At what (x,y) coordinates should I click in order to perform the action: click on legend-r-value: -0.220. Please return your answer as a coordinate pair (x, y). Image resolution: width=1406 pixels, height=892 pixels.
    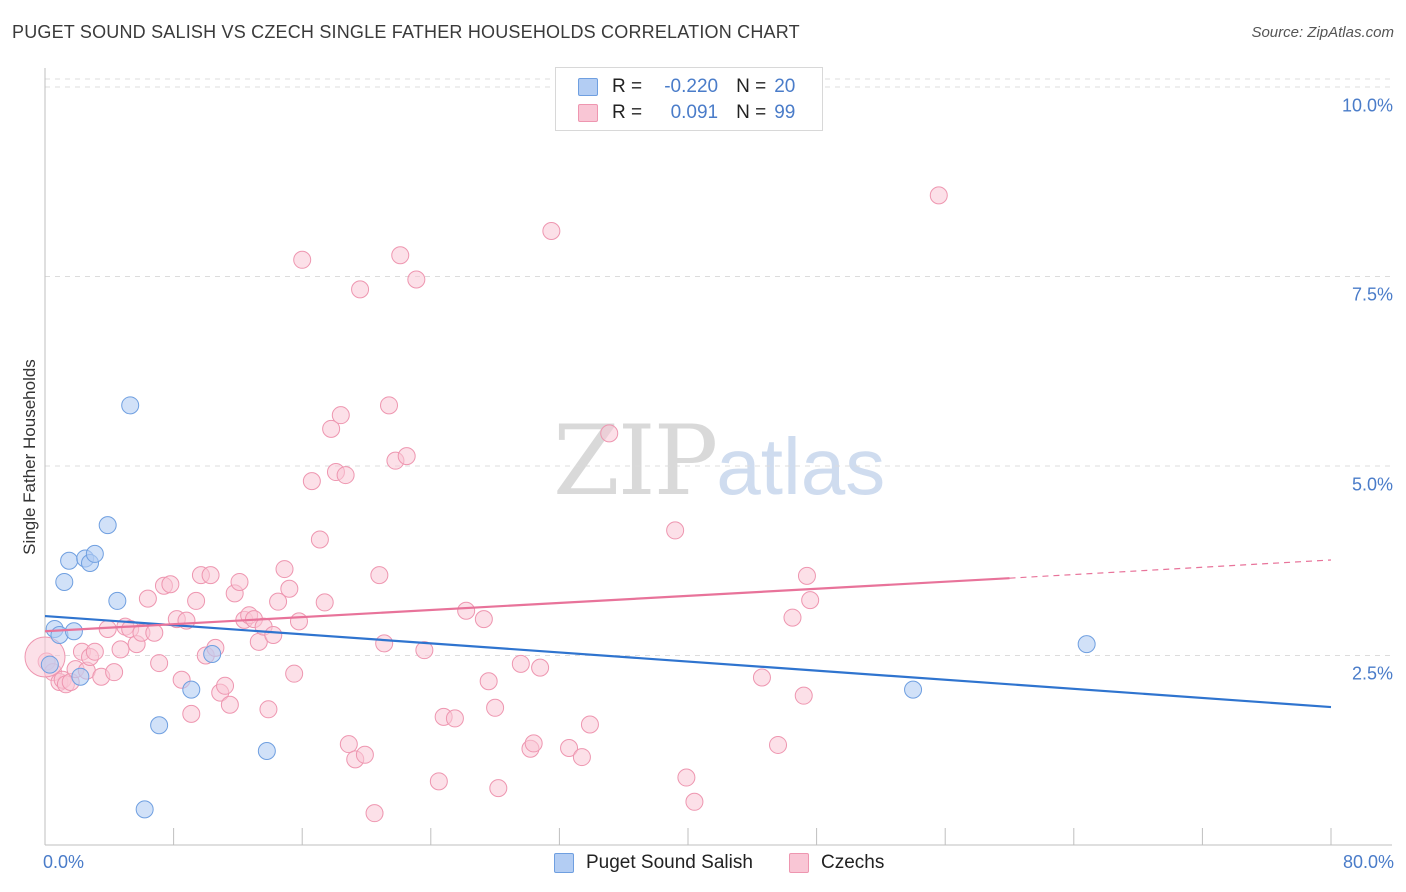
    Looking at the image, I should click on (691, 86).